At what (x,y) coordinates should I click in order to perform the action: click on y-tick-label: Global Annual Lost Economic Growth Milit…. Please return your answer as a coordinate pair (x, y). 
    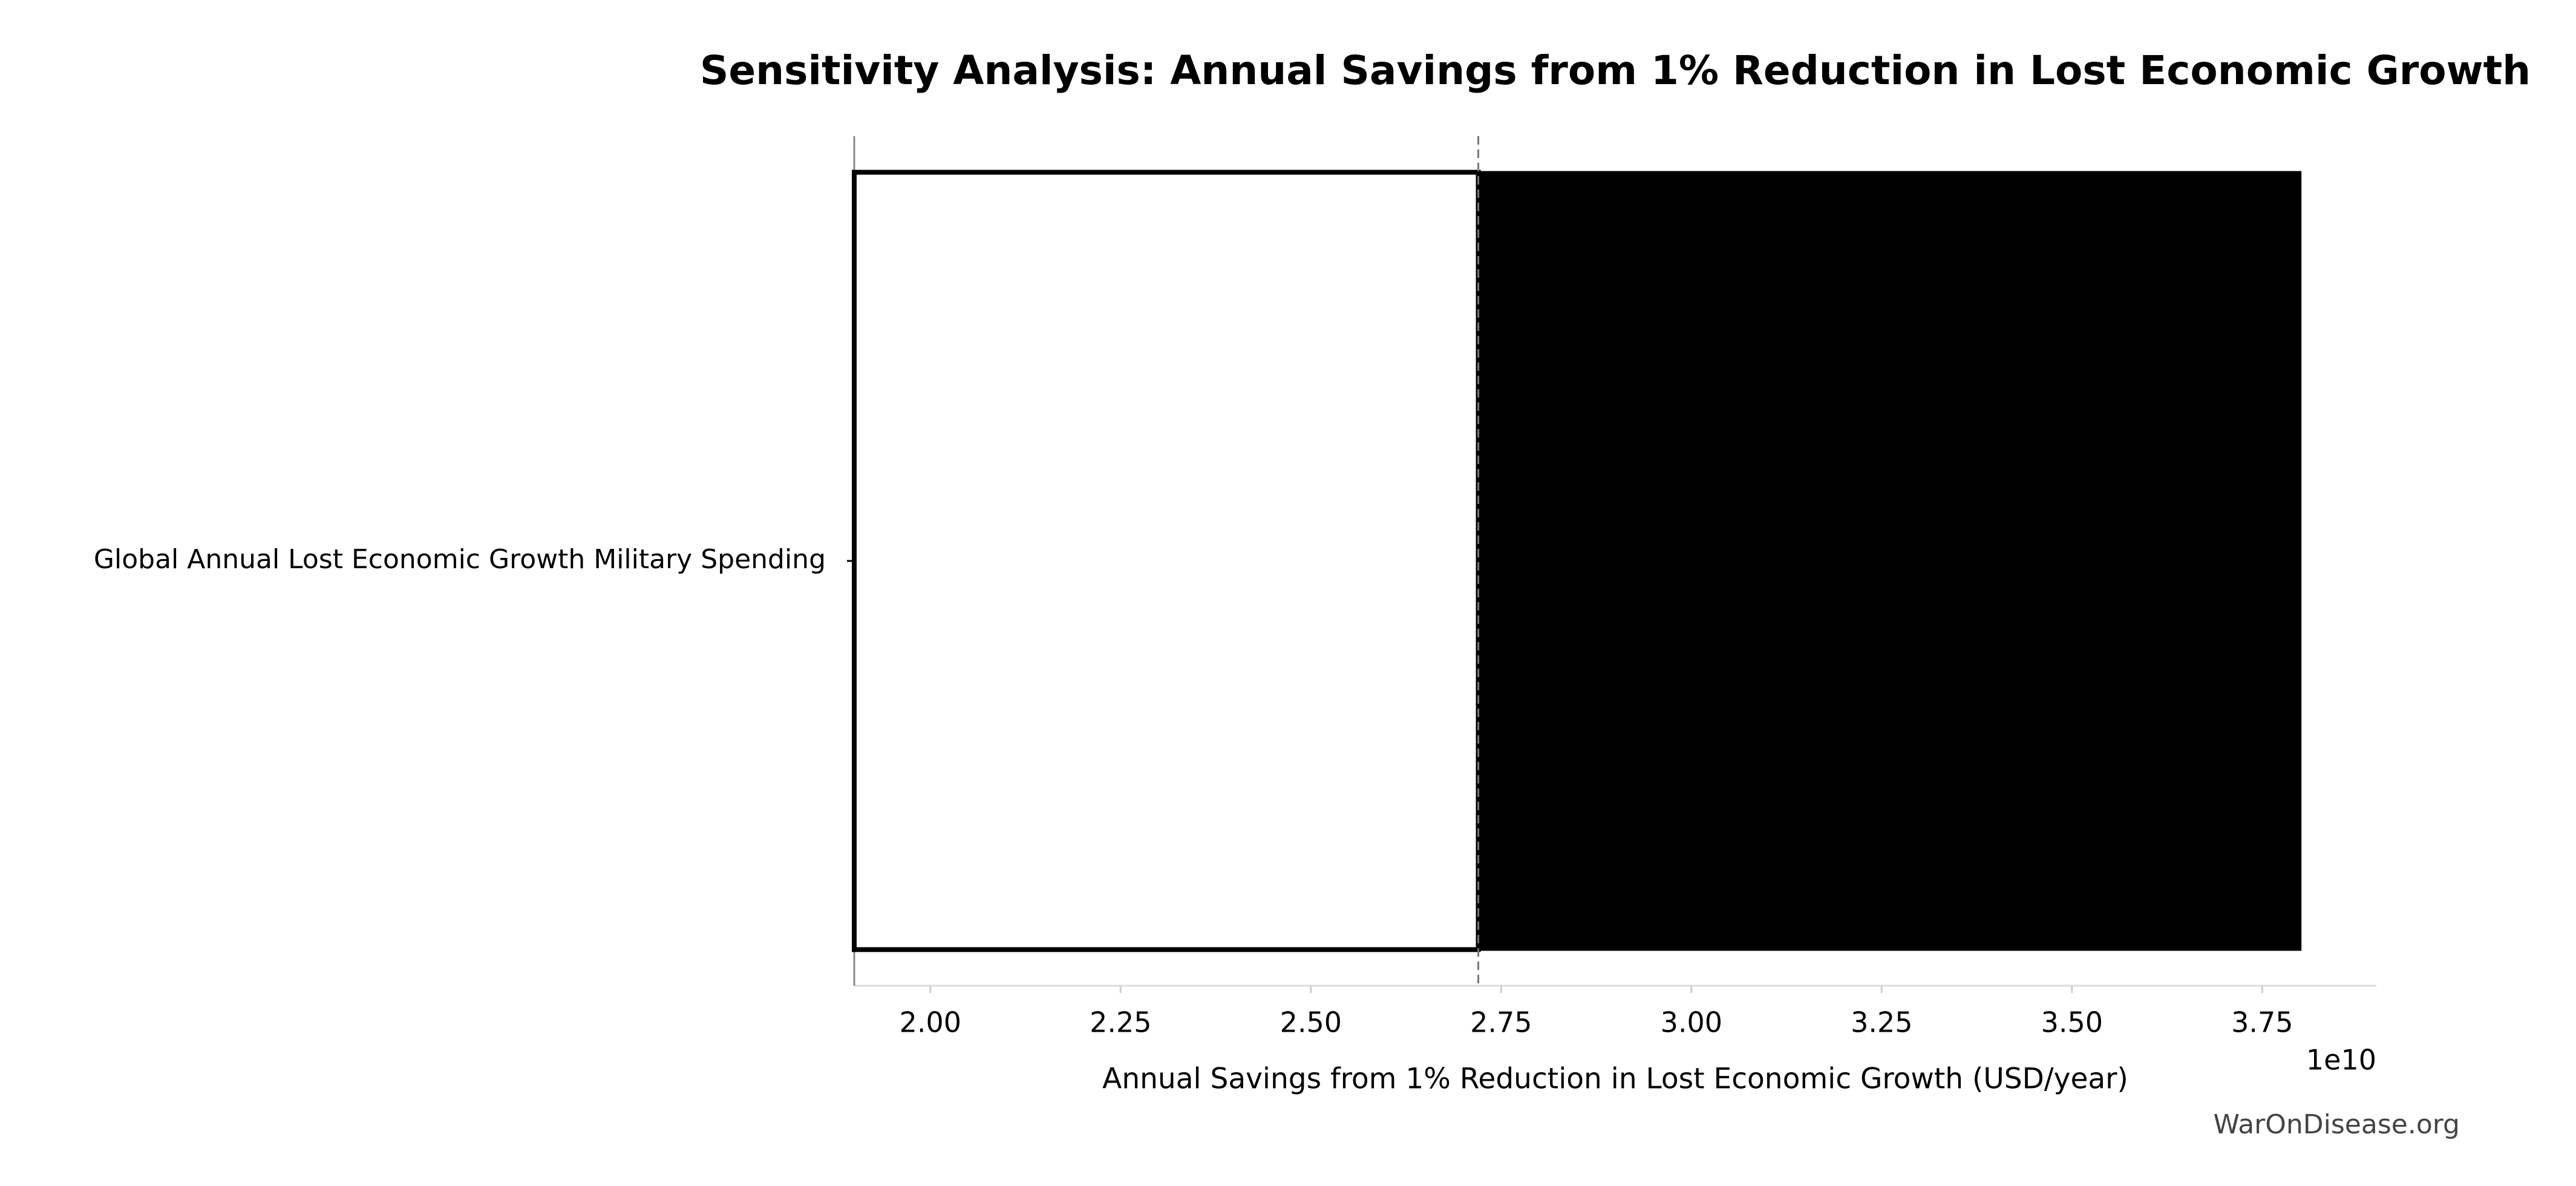
    Looking at the image, I should click on (460, 559).